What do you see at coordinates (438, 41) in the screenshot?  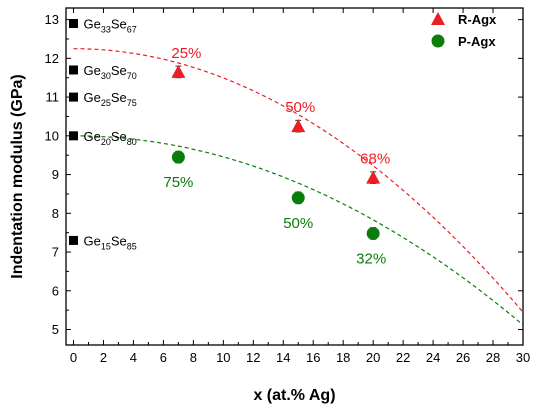 I see `legend-p-agx-marker` at bounding box center [438, 41].